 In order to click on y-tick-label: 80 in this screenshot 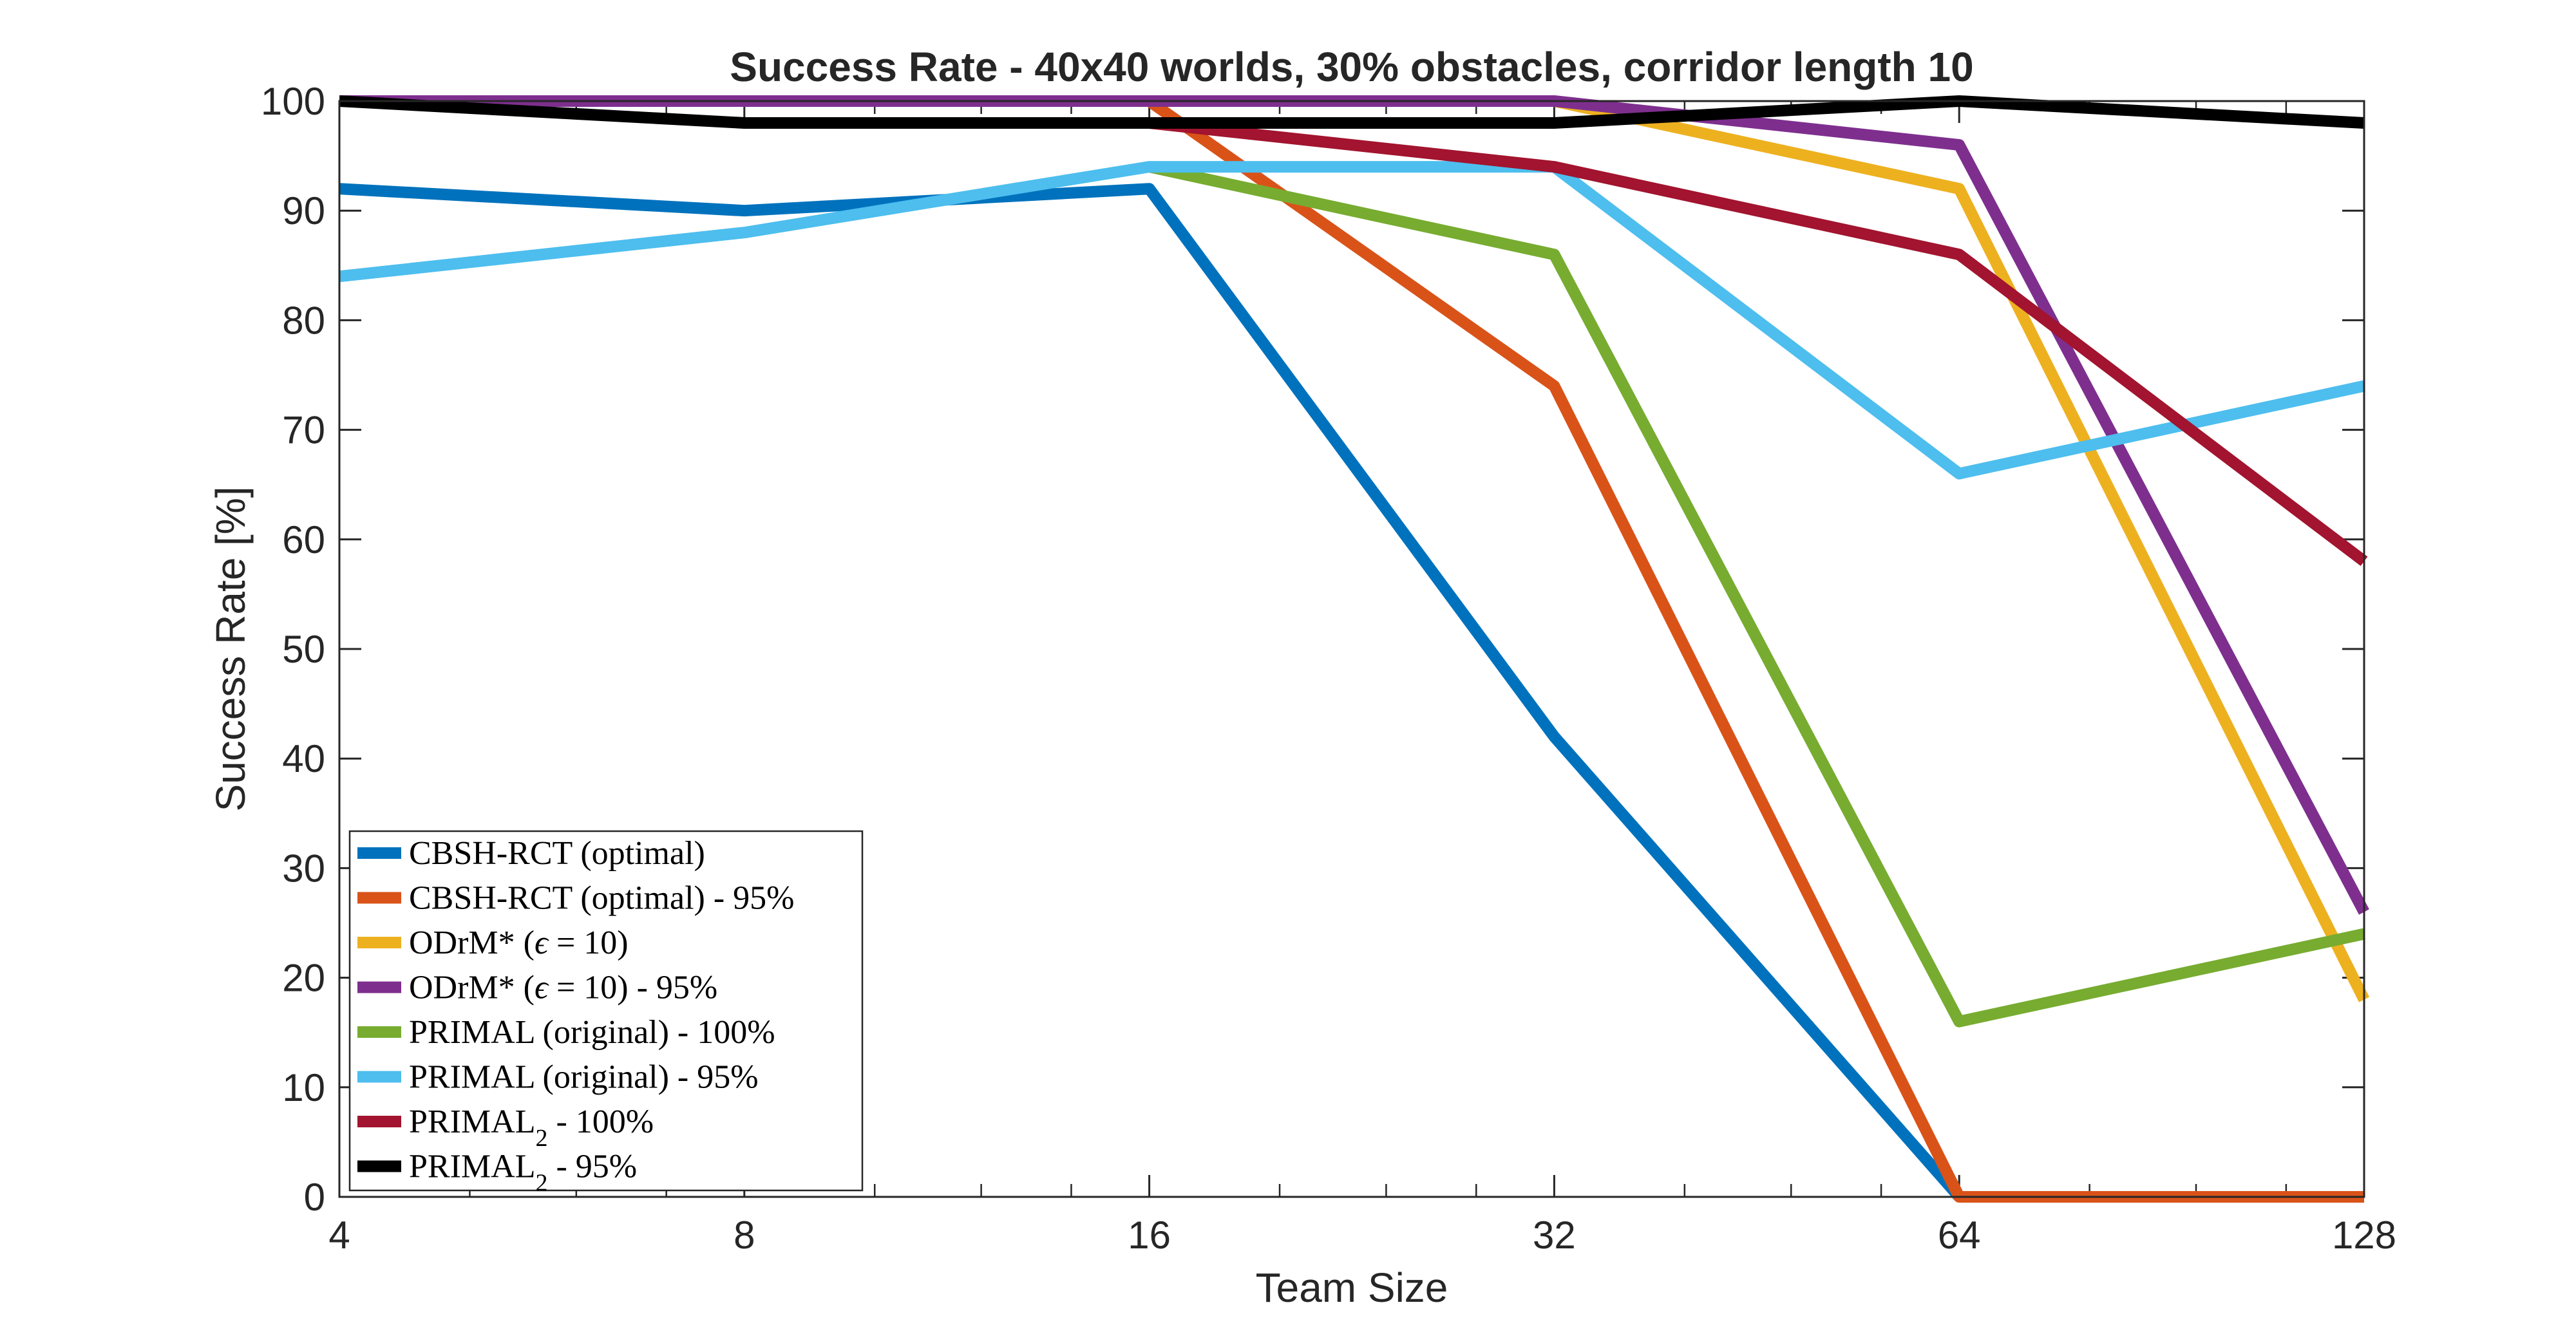, I will do `click(303, 320)`.